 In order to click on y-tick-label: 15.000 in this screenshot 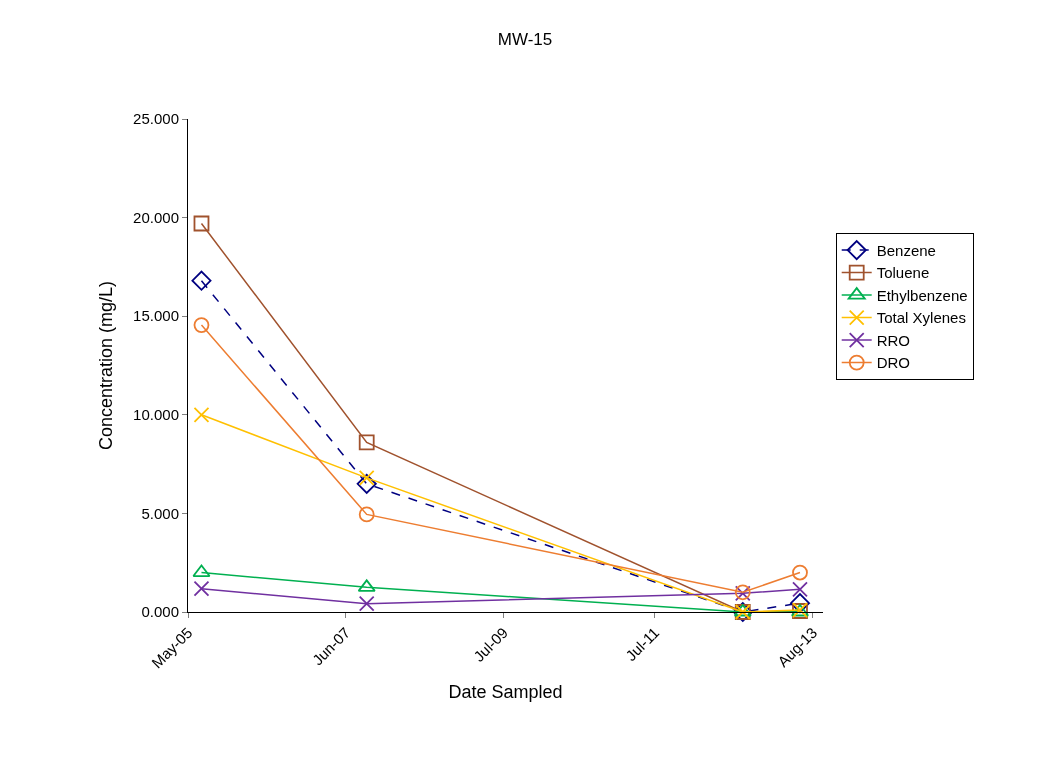, I will do `click(156, 316)`.